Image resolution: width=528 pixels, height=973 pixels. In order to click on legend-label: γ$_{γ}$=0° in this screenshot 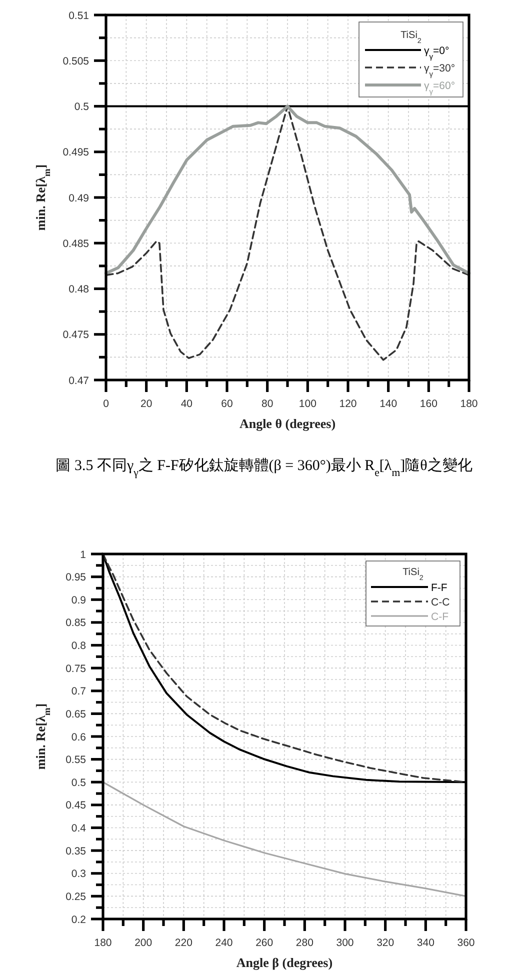, I will do `click(437, 52)`.